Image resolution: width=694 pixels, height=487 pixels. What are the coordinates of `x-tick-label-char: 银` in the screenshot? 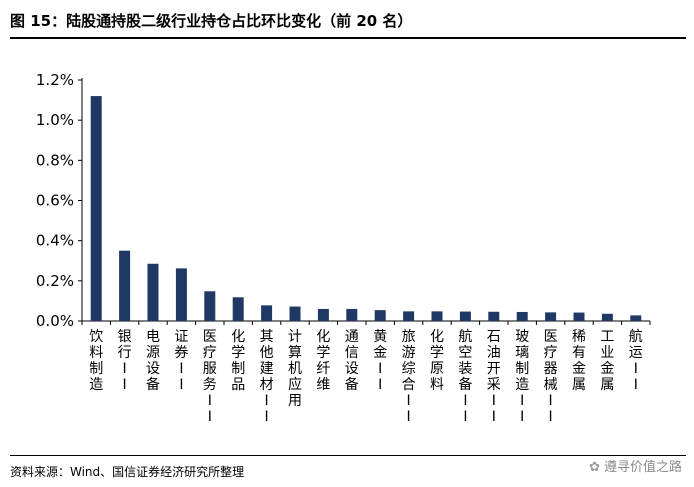 It's located at (125, 337).